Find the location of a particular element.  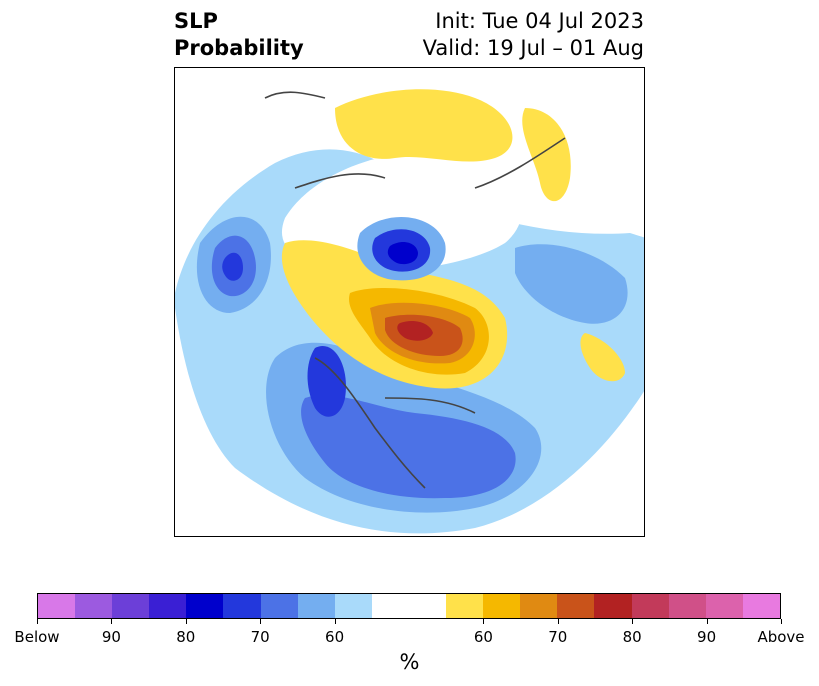

title-field: SLP is located at coordinates (196, 21).